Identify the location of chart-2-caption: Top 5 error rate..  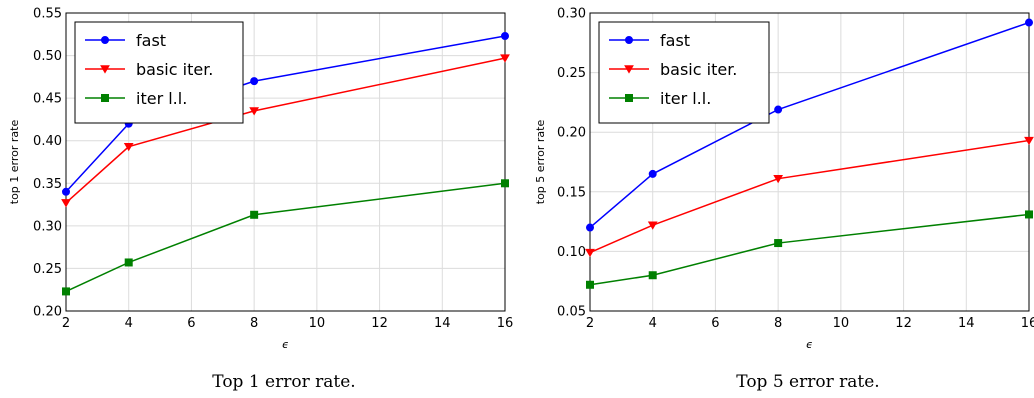
(808, 382).